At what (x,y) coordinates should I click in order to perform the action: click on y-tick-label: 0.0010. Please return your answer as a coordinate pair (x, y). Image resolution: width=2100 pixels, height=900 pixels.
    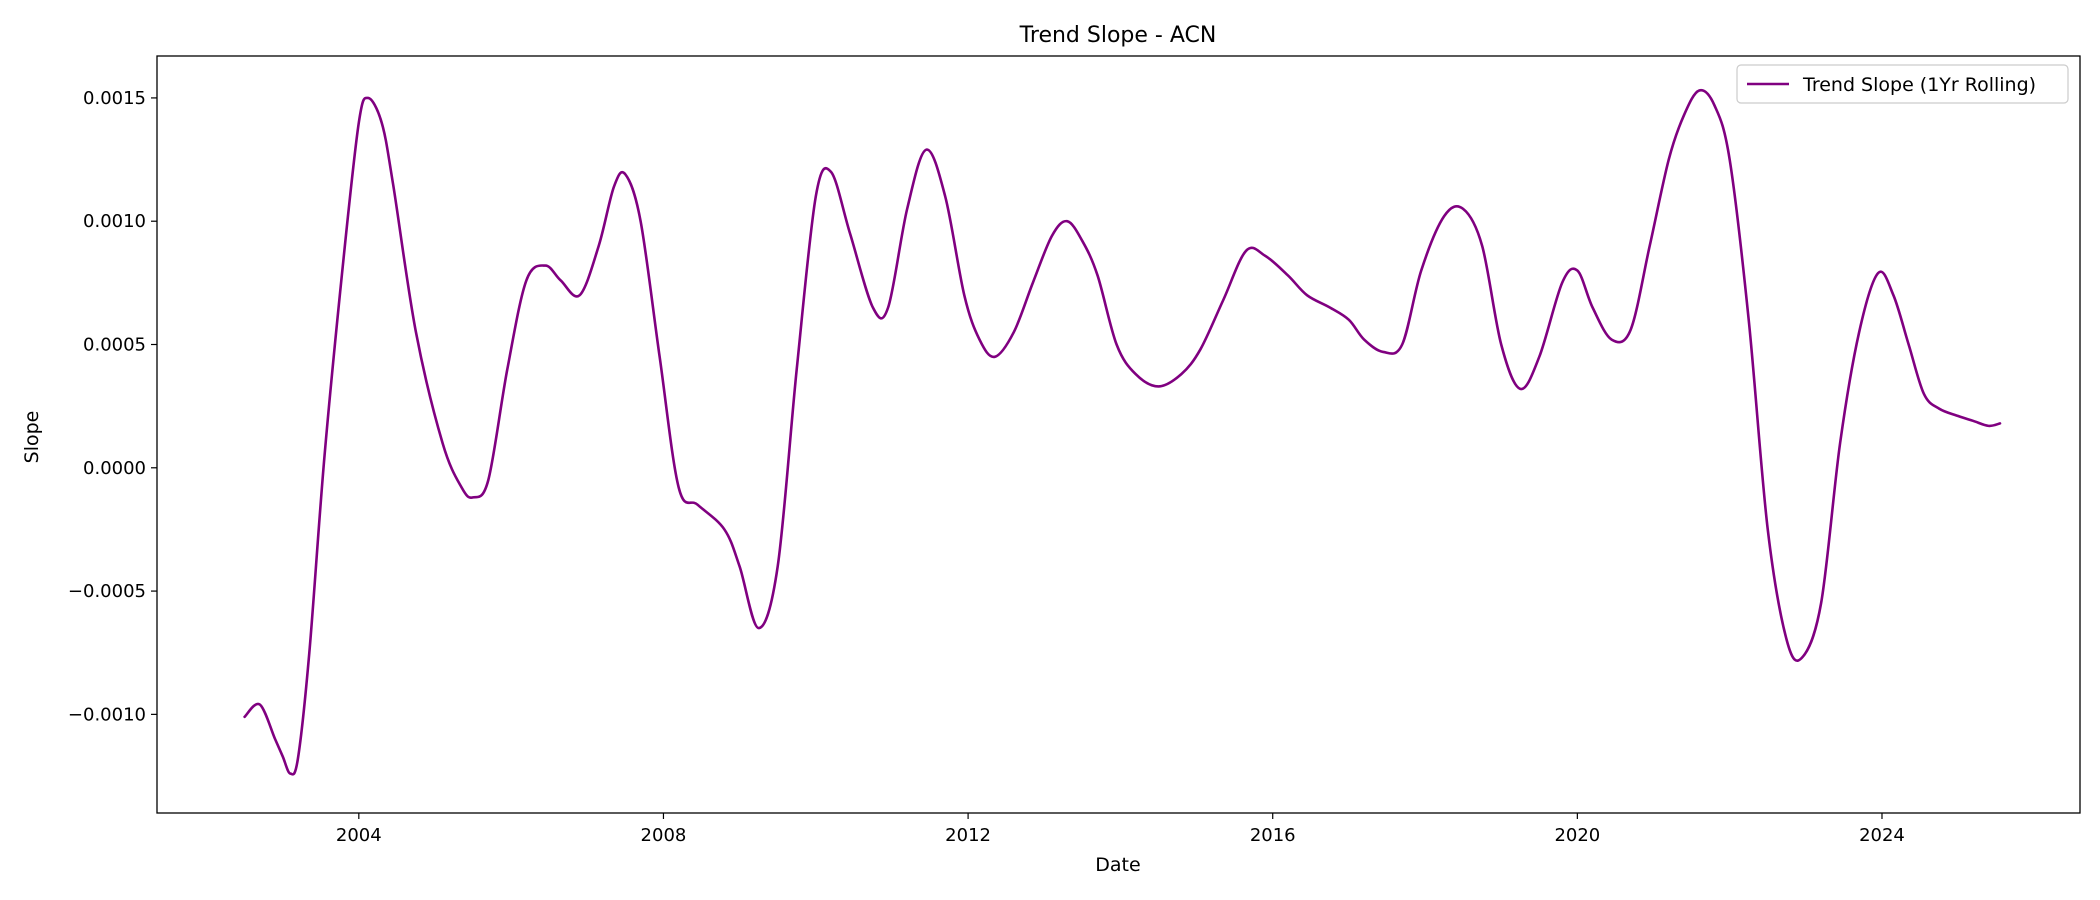
    Looking at the image, I should click on (114, 221).